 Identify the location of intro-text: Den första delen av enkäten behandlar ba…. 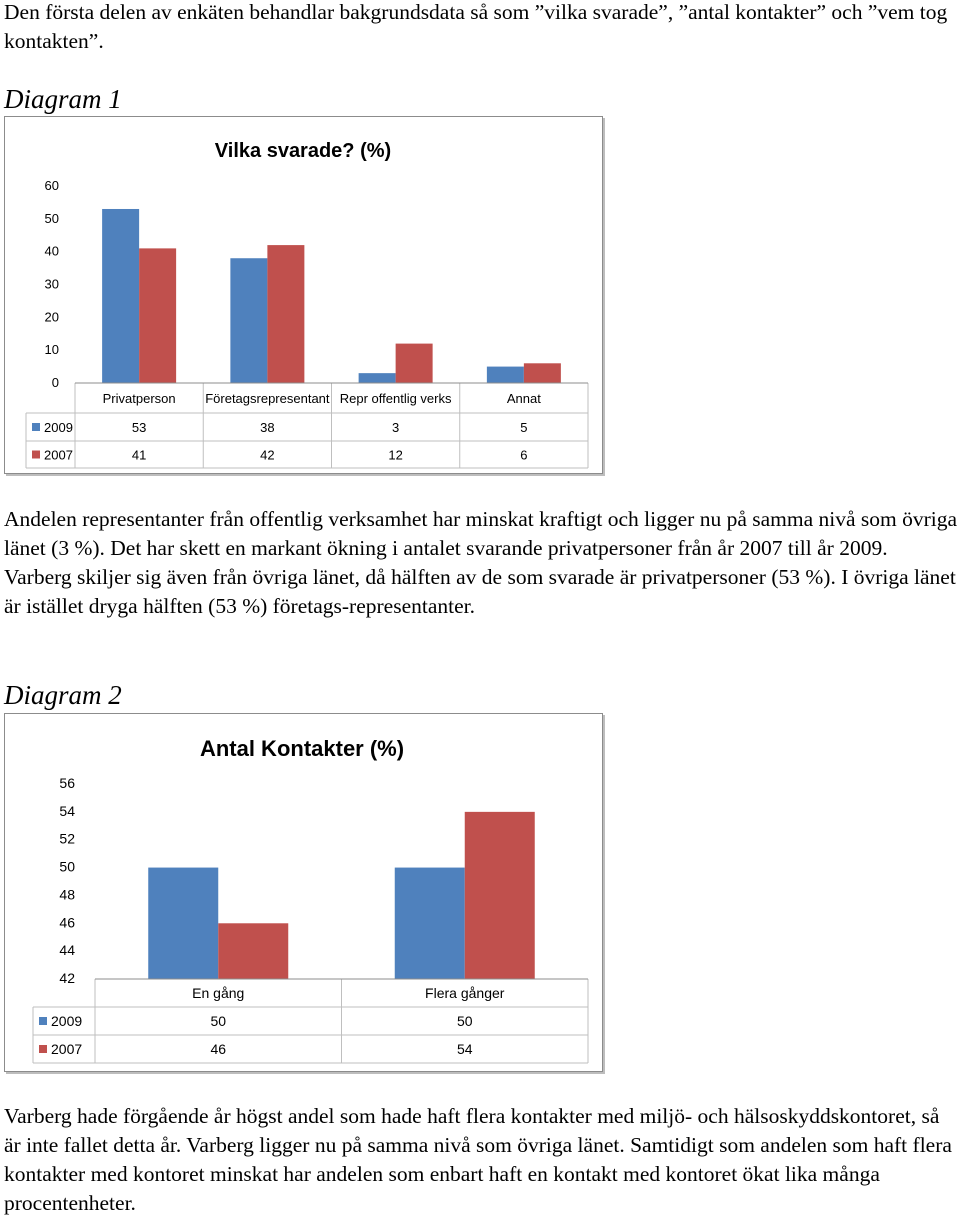
(476, 26).